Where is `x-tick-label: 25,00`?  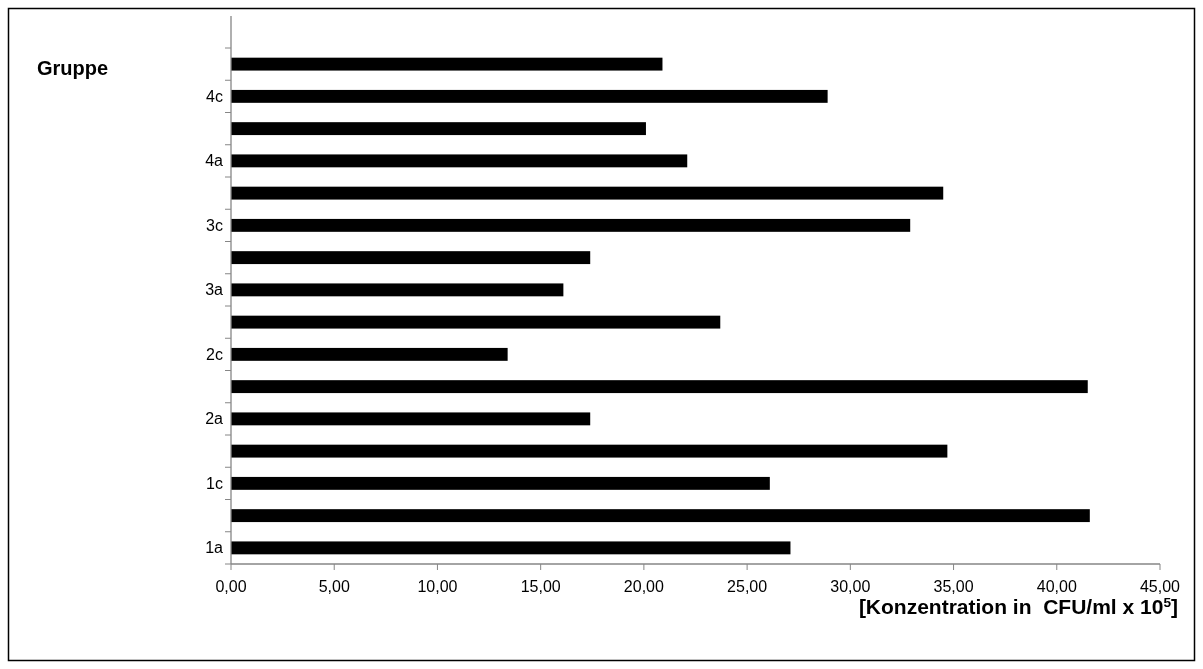
x-tick-label: 25,00 is located at coordinates (747, 586).